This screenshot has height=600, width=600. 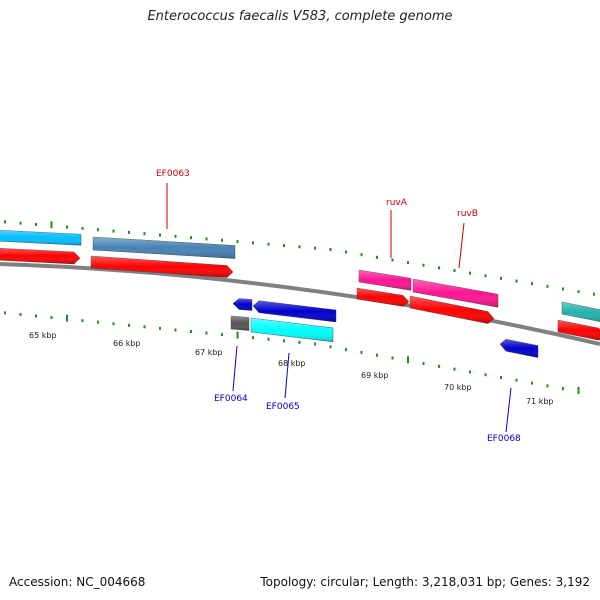 What do you see at coordinates (287, 375) in the screenshot?
I see `leader-ef0065` at bounding box center [287, 375].